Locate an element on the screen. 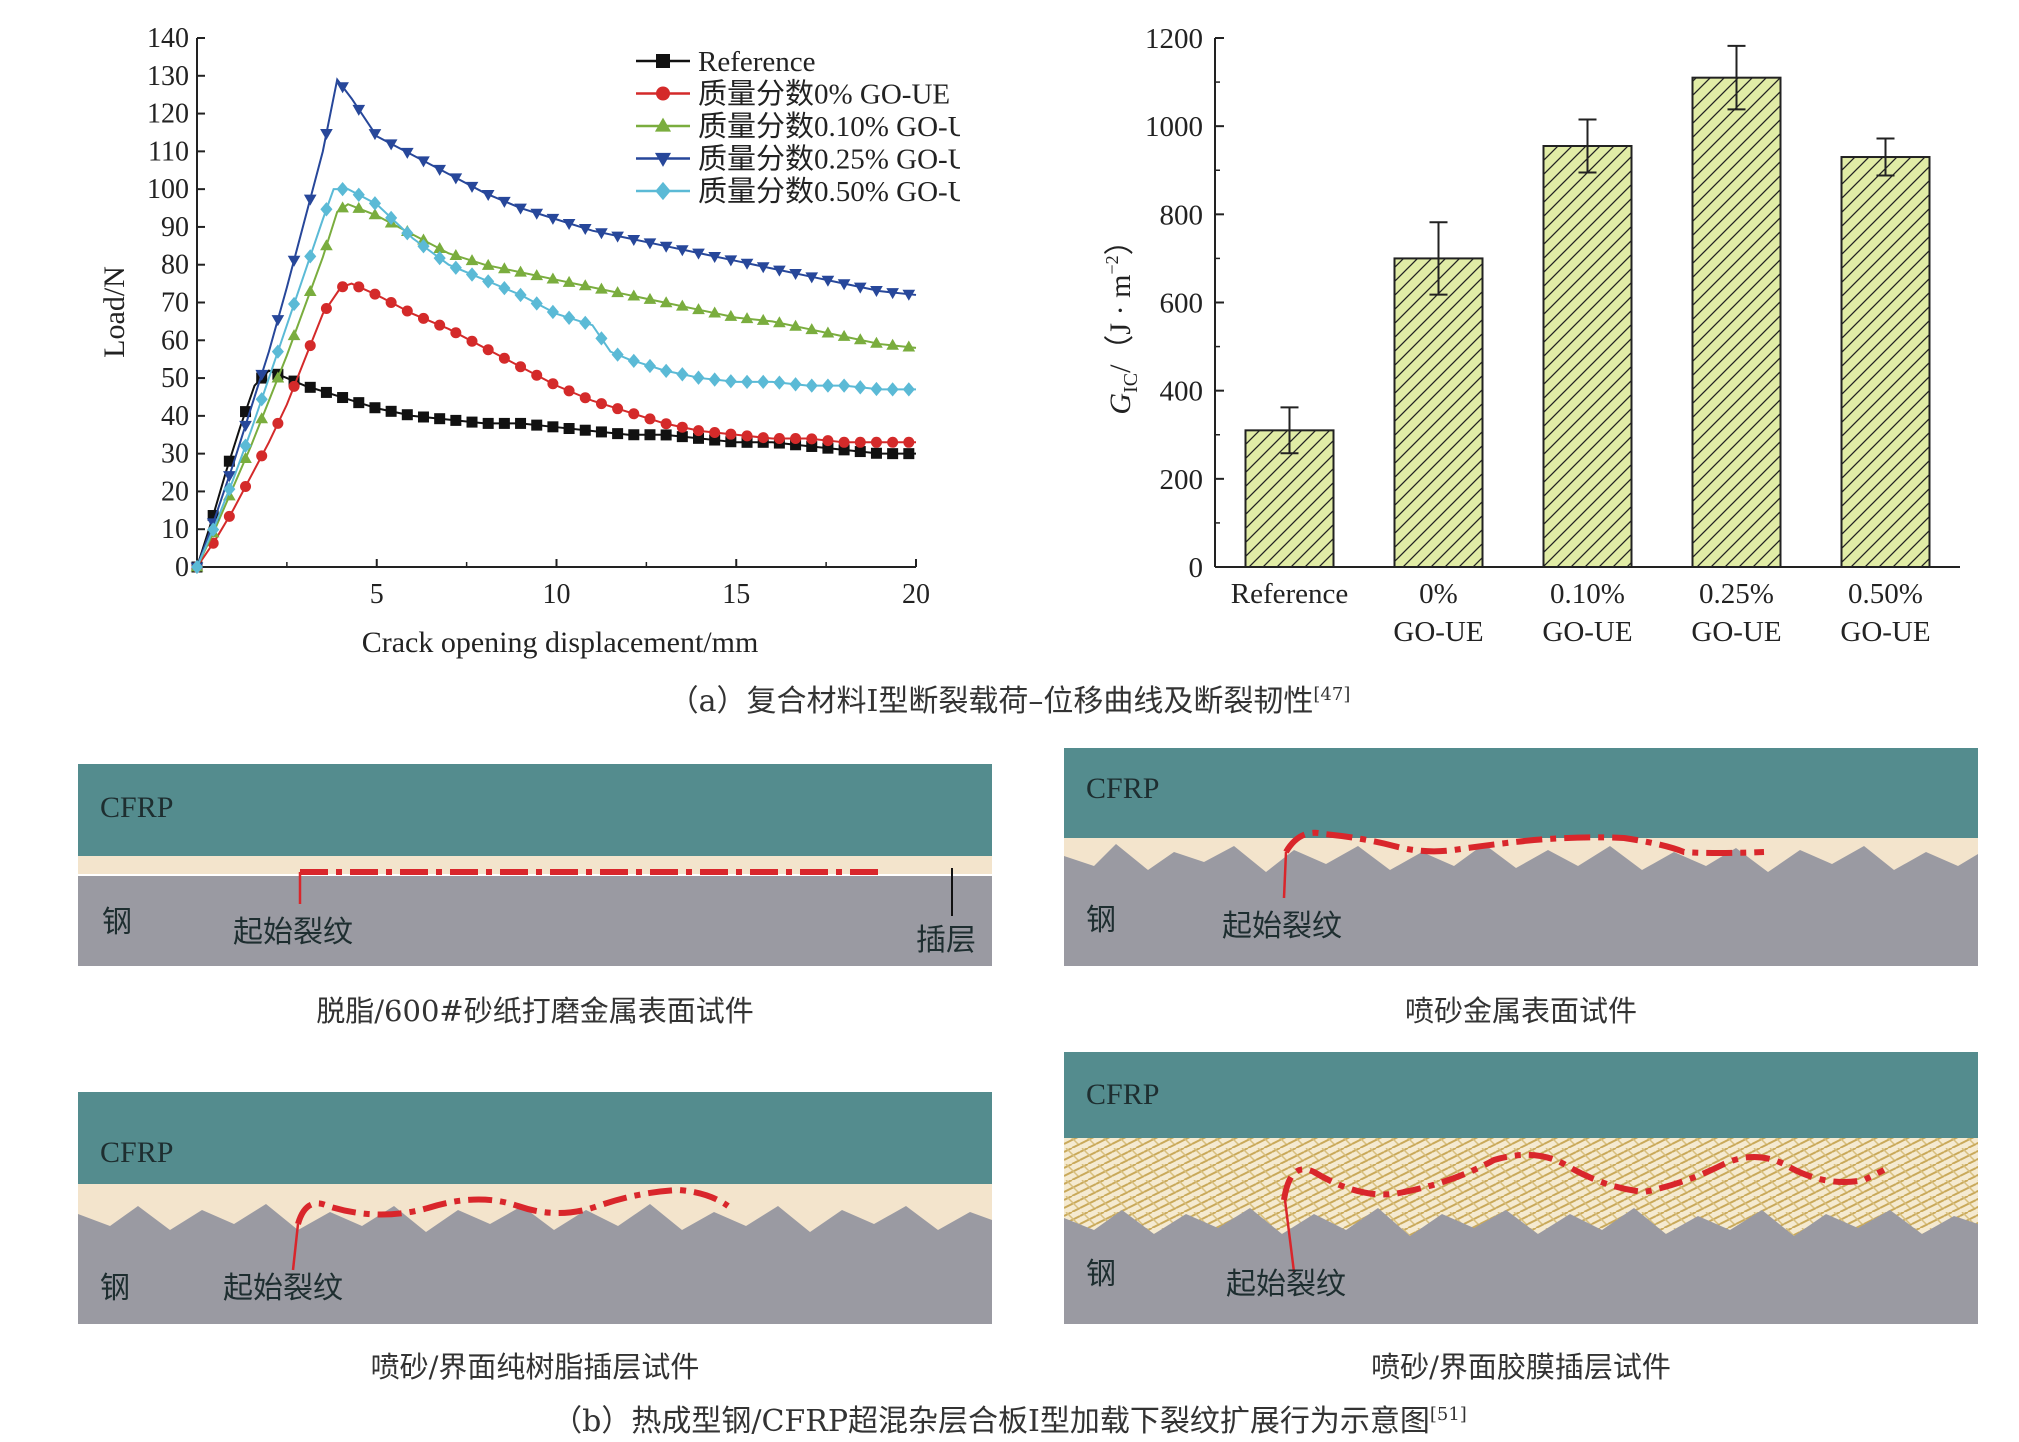  diagram-3-title: 喷砂/界面纯树脂插层试件 is located at coordinates (535, 1367).